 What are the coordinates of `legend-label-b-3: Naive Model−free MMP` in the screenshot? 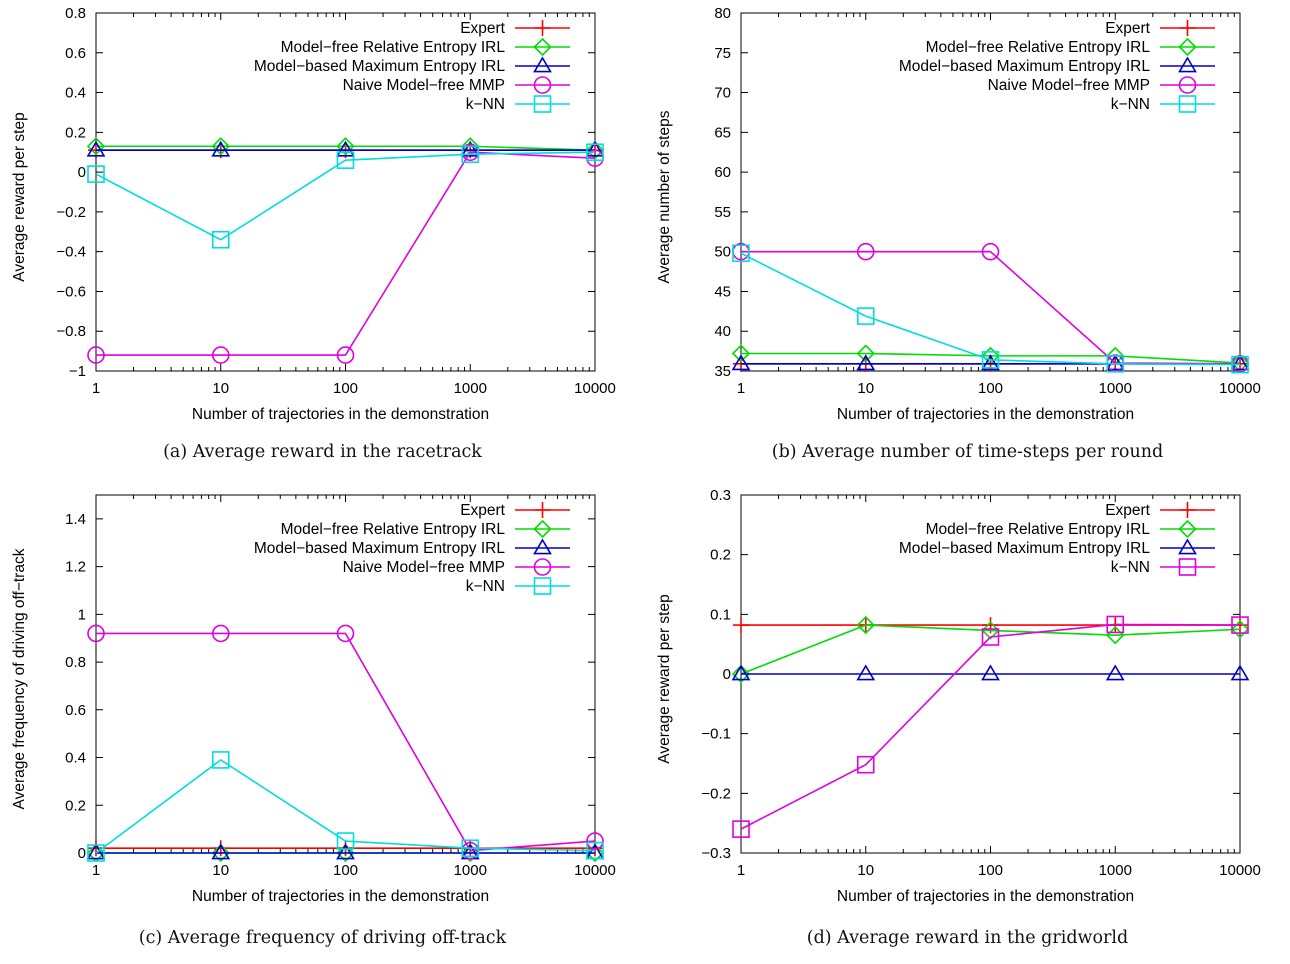 It's located at (1069, 85).